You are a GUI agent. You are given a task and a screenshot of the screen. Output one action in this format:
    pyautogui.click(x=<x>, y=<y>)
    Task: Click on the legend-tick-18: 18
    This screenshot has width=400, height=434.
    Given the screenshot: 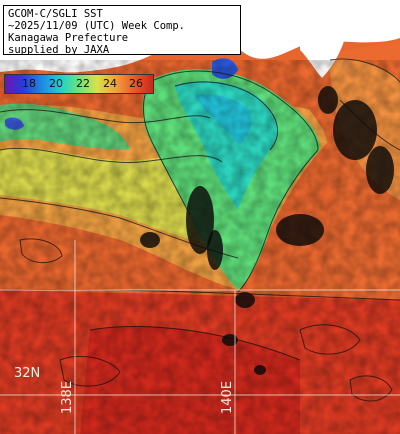 What is the action you would take?
    pyautogui.click(x=29, y=83)
    